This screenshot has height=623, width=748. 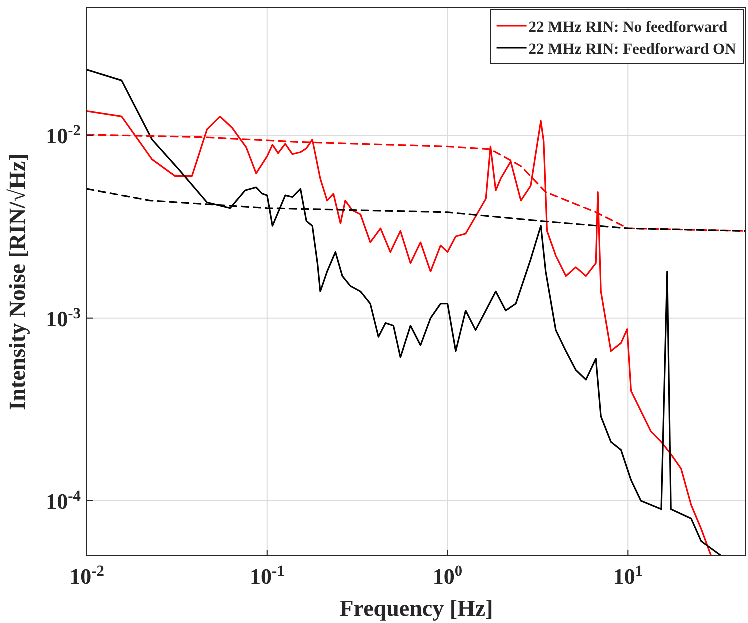 What do you see at coordinates (267, 575) in the screenshot?
I see `x-tick-label: 10$^{-1}$` at bounding box center [267, 575].